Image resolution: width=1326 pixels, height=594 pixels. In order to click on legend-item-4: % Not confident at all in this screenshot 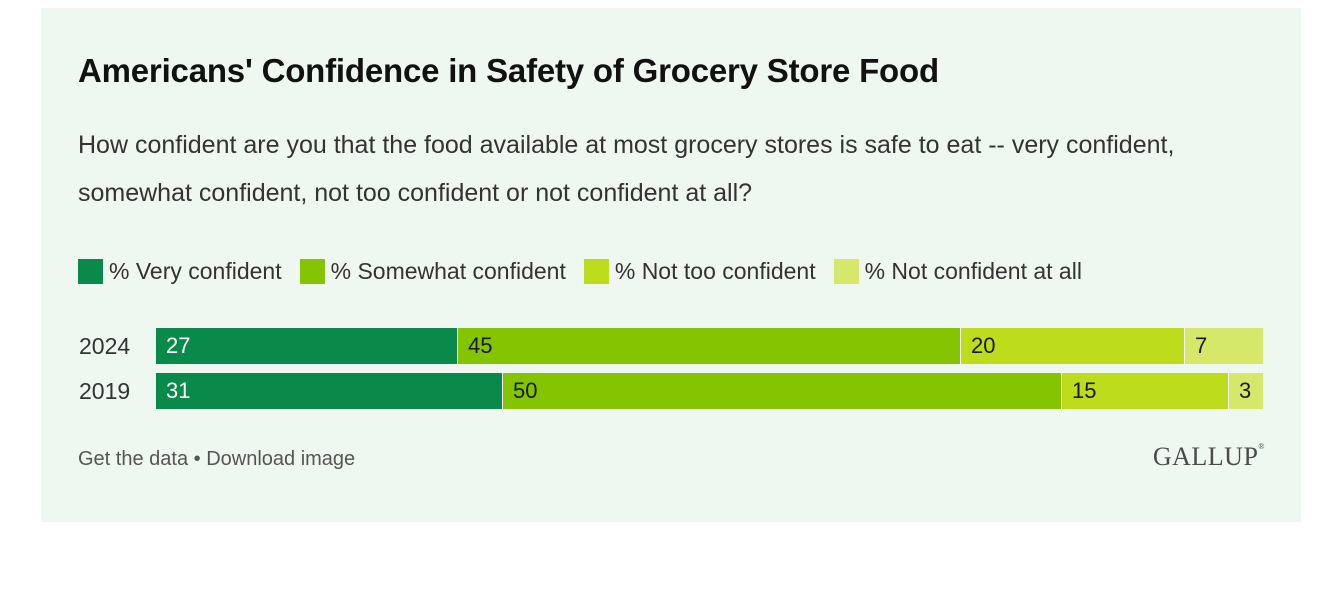, I will do `click(957, 271)`.